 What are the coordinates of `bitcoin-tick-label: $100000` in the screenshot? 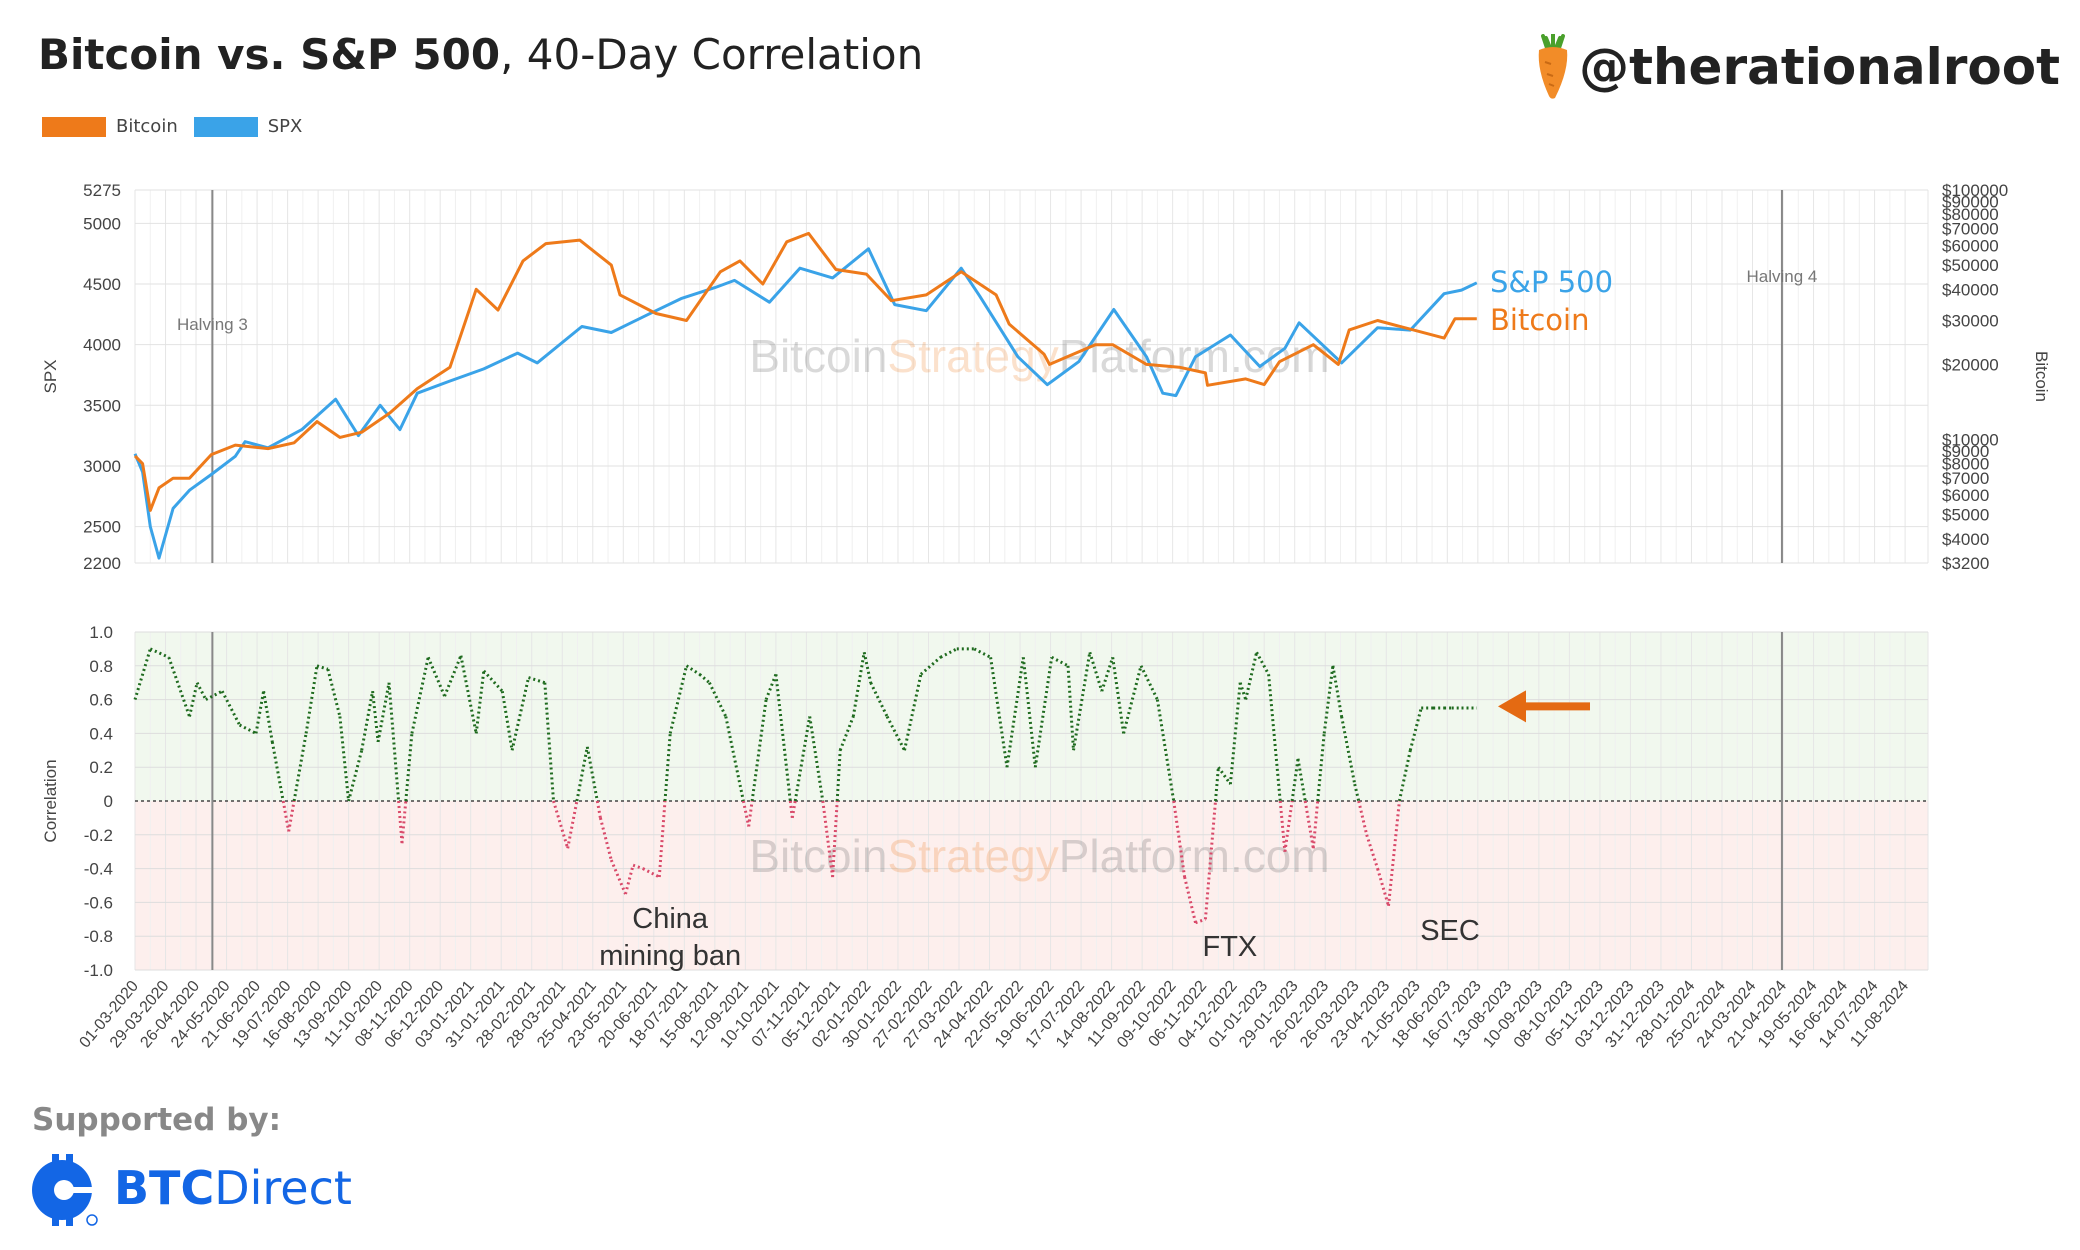 It's located at (1975, 190).